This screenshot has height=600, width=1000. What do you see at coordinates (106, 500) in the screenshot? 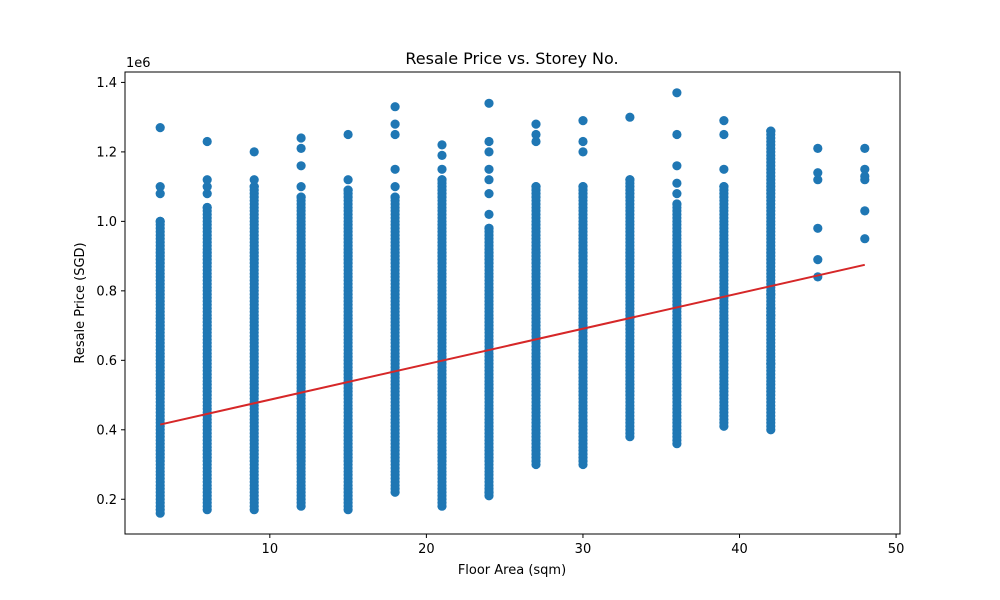
I see `y-tick-label: 0.2` at bounding box center [106, 500].